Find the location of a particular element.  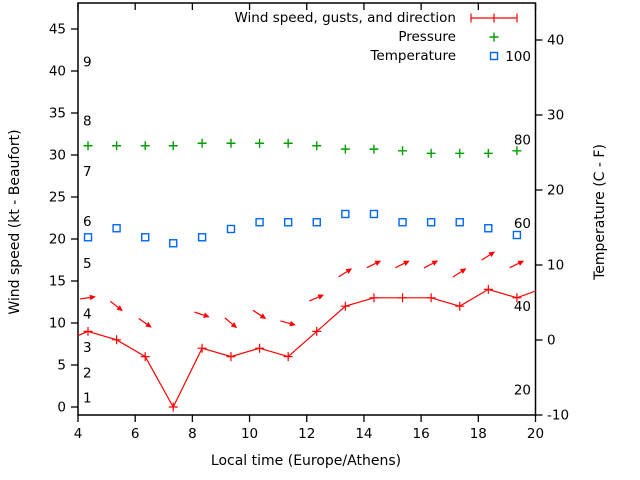

y-axis-right-title: Temperature (C - F) is located at coordinates (600, 212).